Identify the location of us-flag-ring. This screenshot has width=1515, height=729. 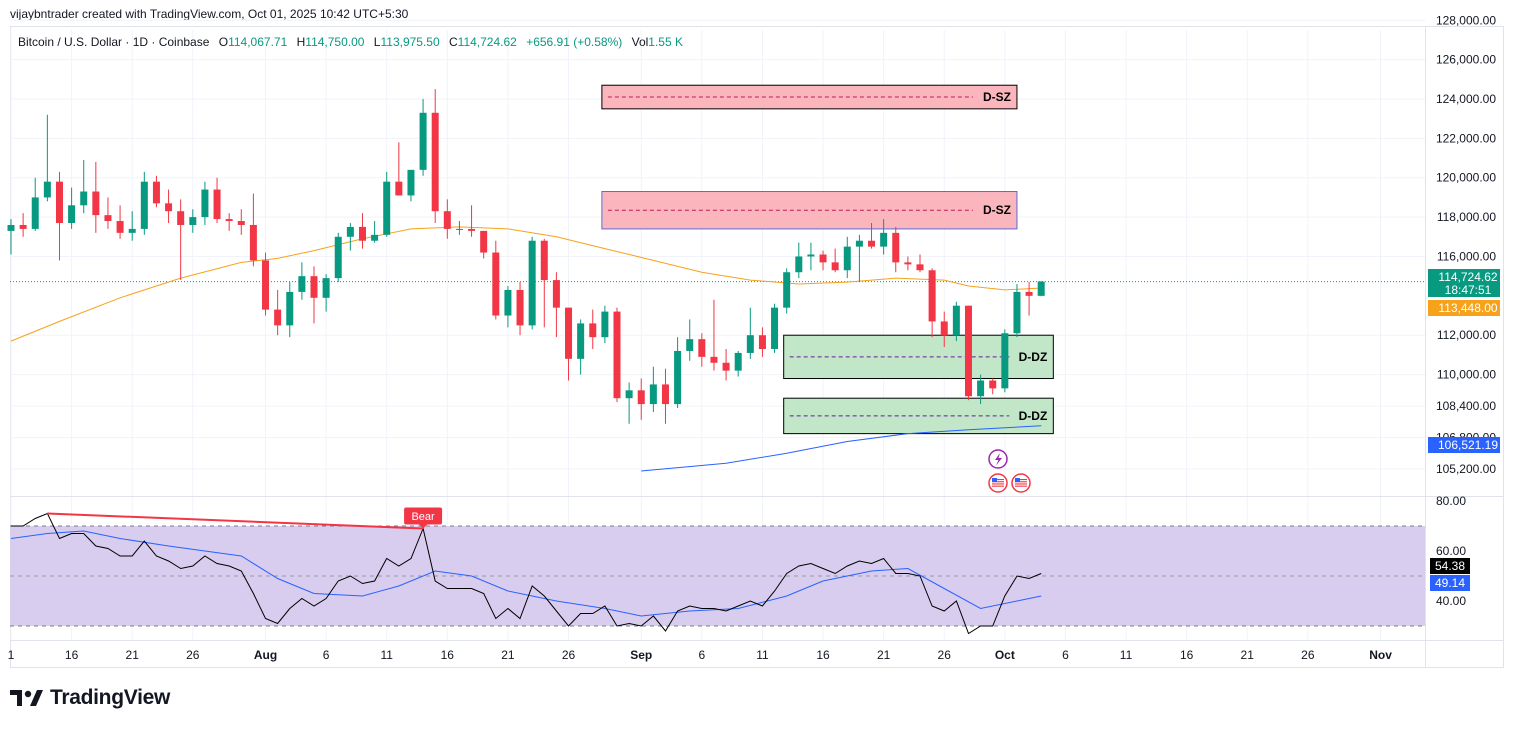
(1021, 483).